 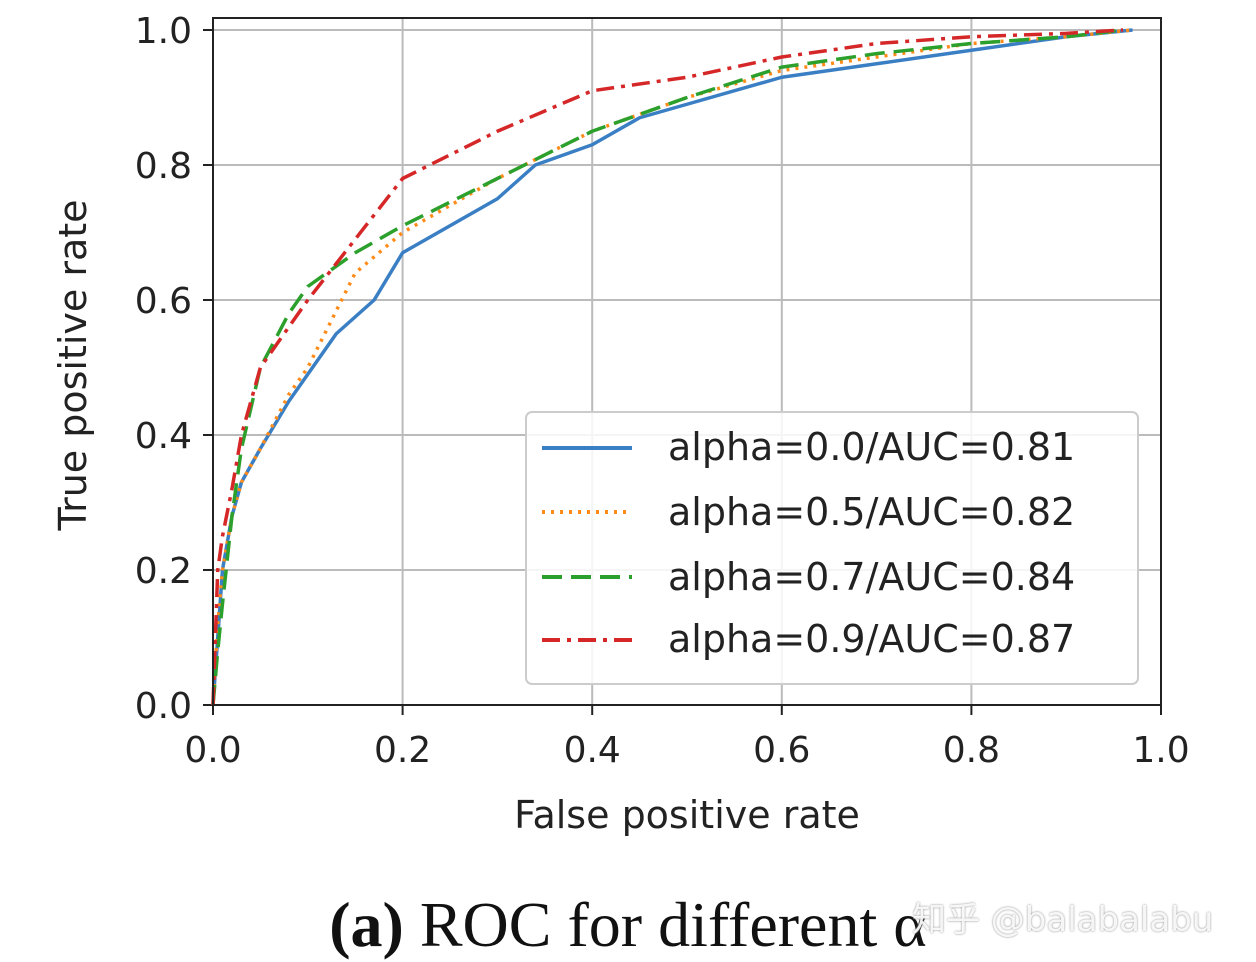 What do you see at coordinates (163, 31) in the screenshot?
I see `y-tick-label: 1.0` at bounding box center [163, 31].